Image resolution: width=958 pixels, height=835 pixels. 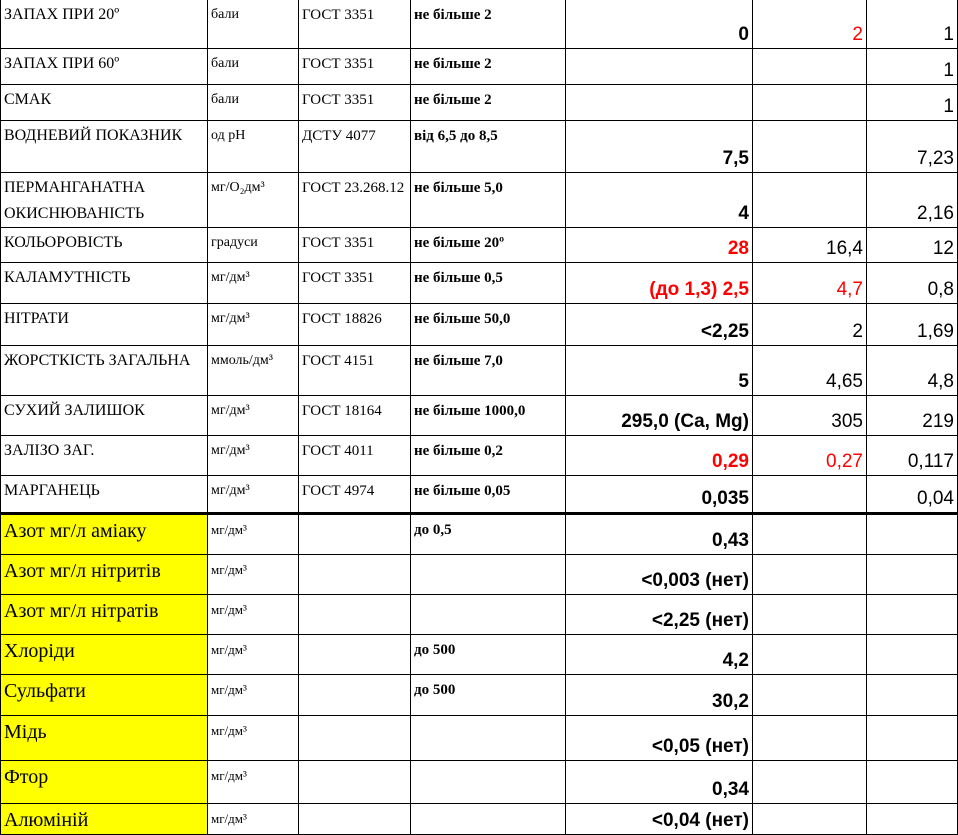 What do you see at coordinates (659, 614) in the screenshot?
I see `result-1-cell: <2,25 (нет)` at bounding box center [659, 614].